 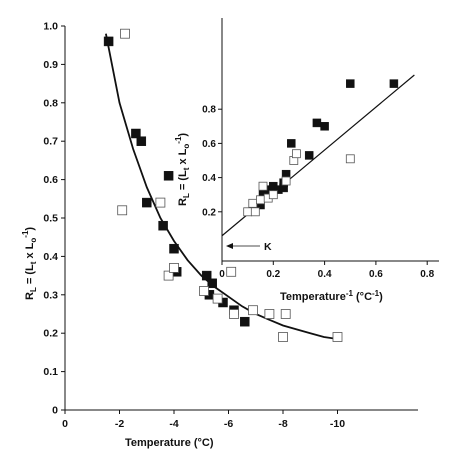 I want to click on inset-y-tick-label: 0.4, so click(x=209, y=178).